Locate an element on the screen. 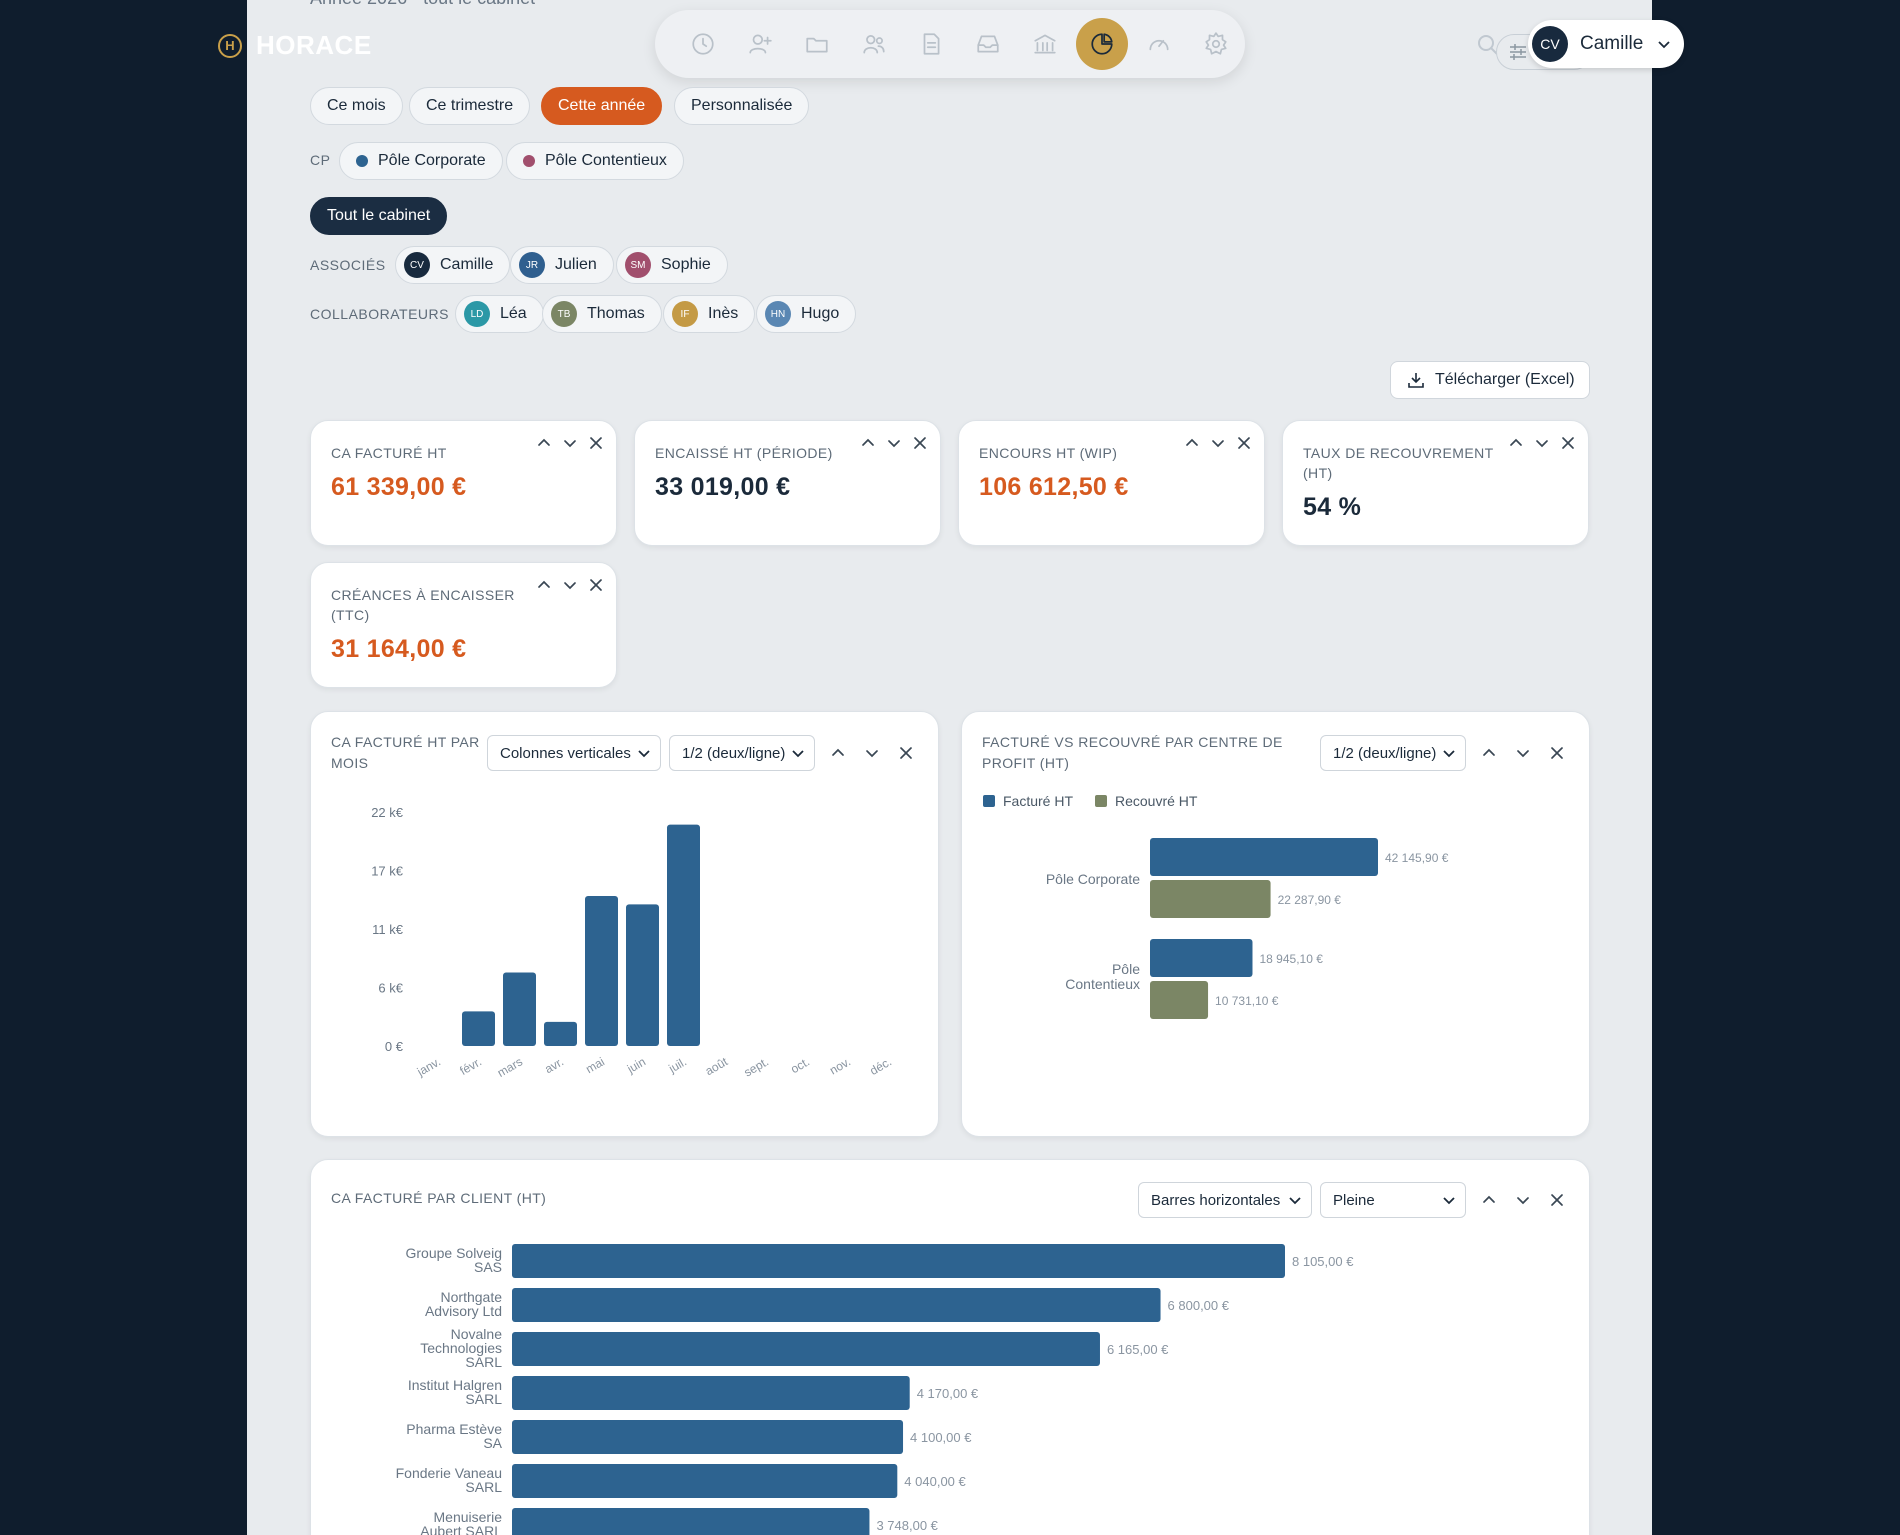 The height and width of the screenshot is (1535, 1900). nav-document is located at coordinates (931, 44).